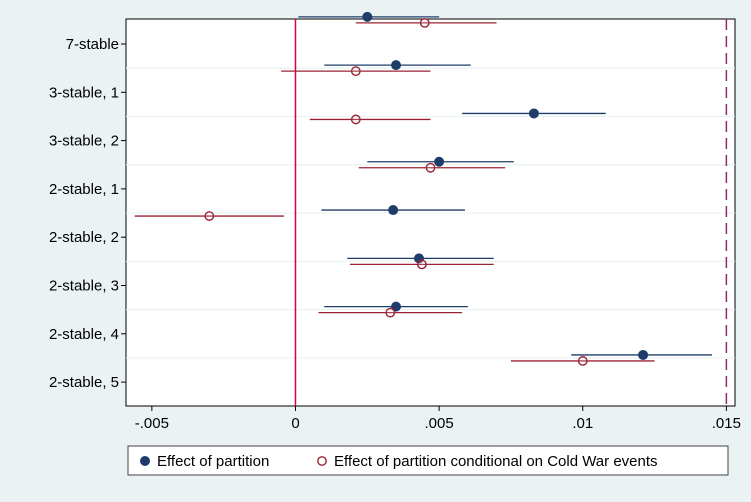  What do you see at coordinates (84, 334) in the screenshot?
I see `y-tick-label-2-stable-4: 2-stable, 4` at bounding box center [84, 334].